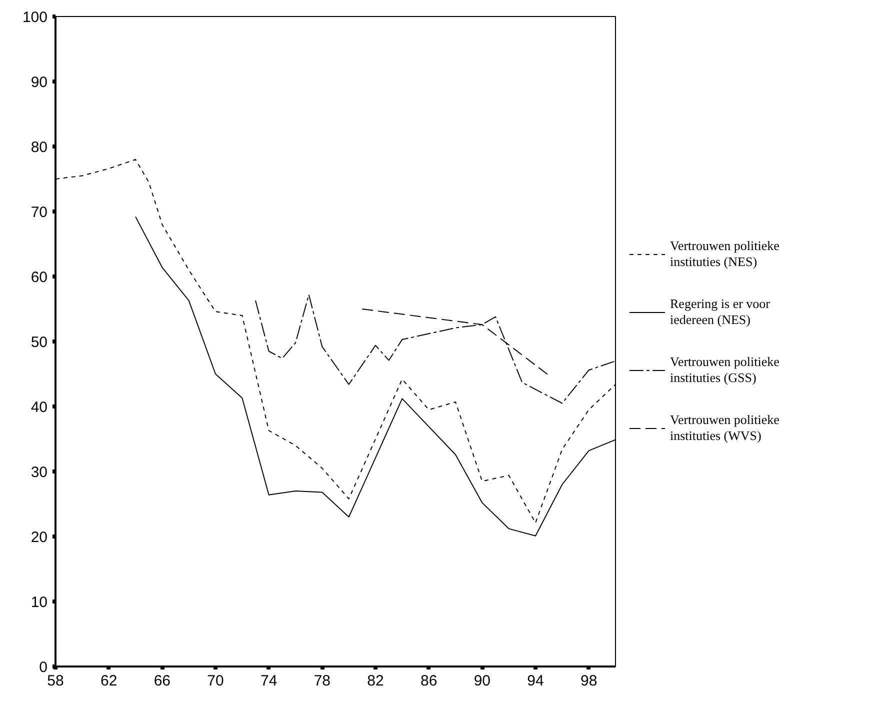  I want to click on x-tick-label: 82, so click(375, 681).